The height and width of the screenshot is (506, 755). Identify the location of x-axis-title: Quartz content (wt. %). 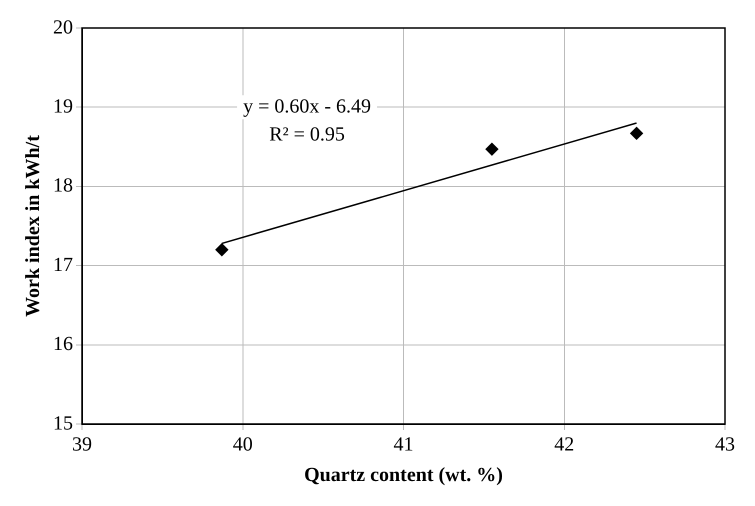
(403, 475).